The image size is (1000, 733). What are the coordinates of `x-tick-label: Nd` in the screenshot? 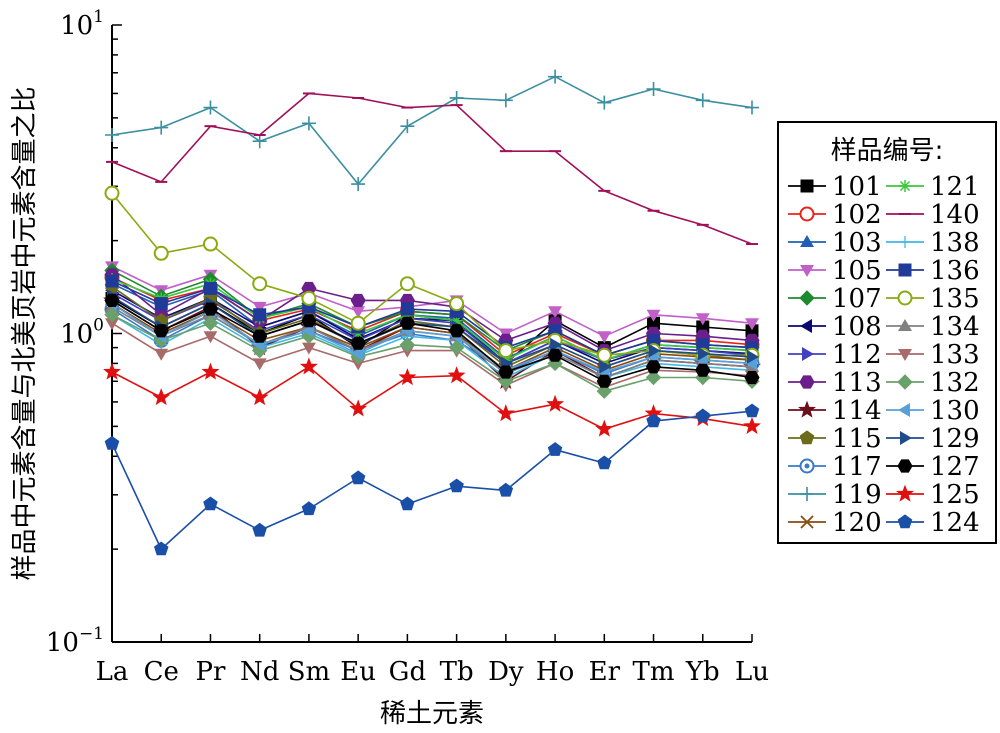 It's located at (259, 672).